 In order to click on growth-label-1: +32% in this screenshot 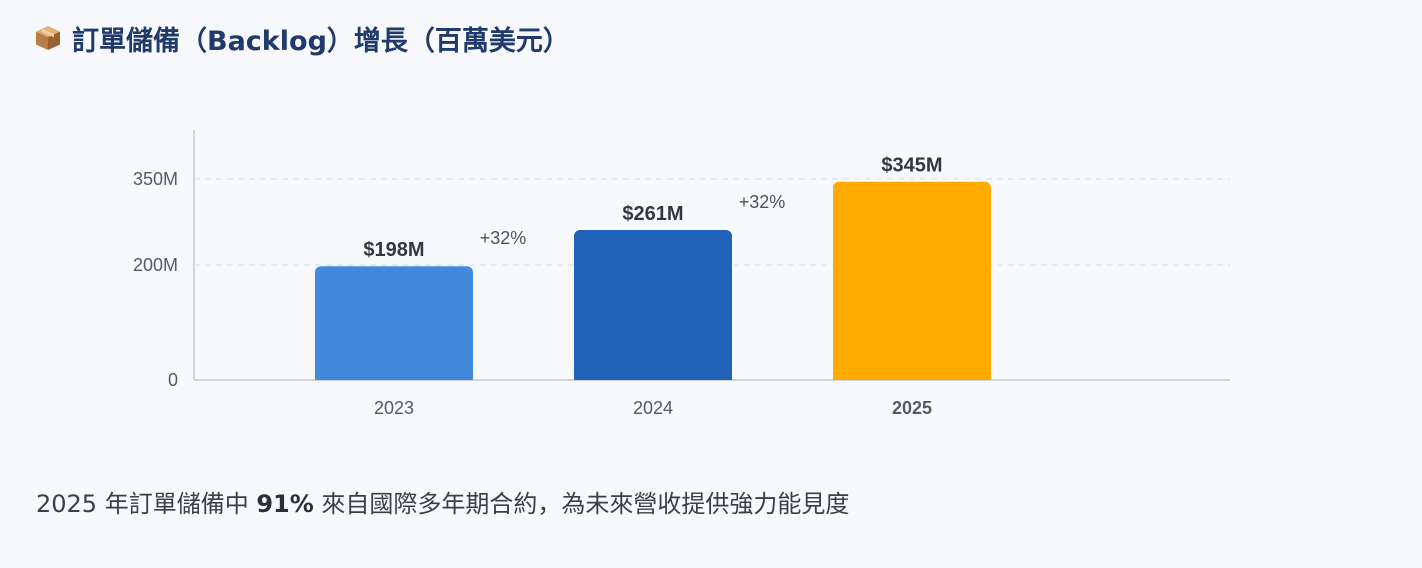, I will do `click(503, 238)`.